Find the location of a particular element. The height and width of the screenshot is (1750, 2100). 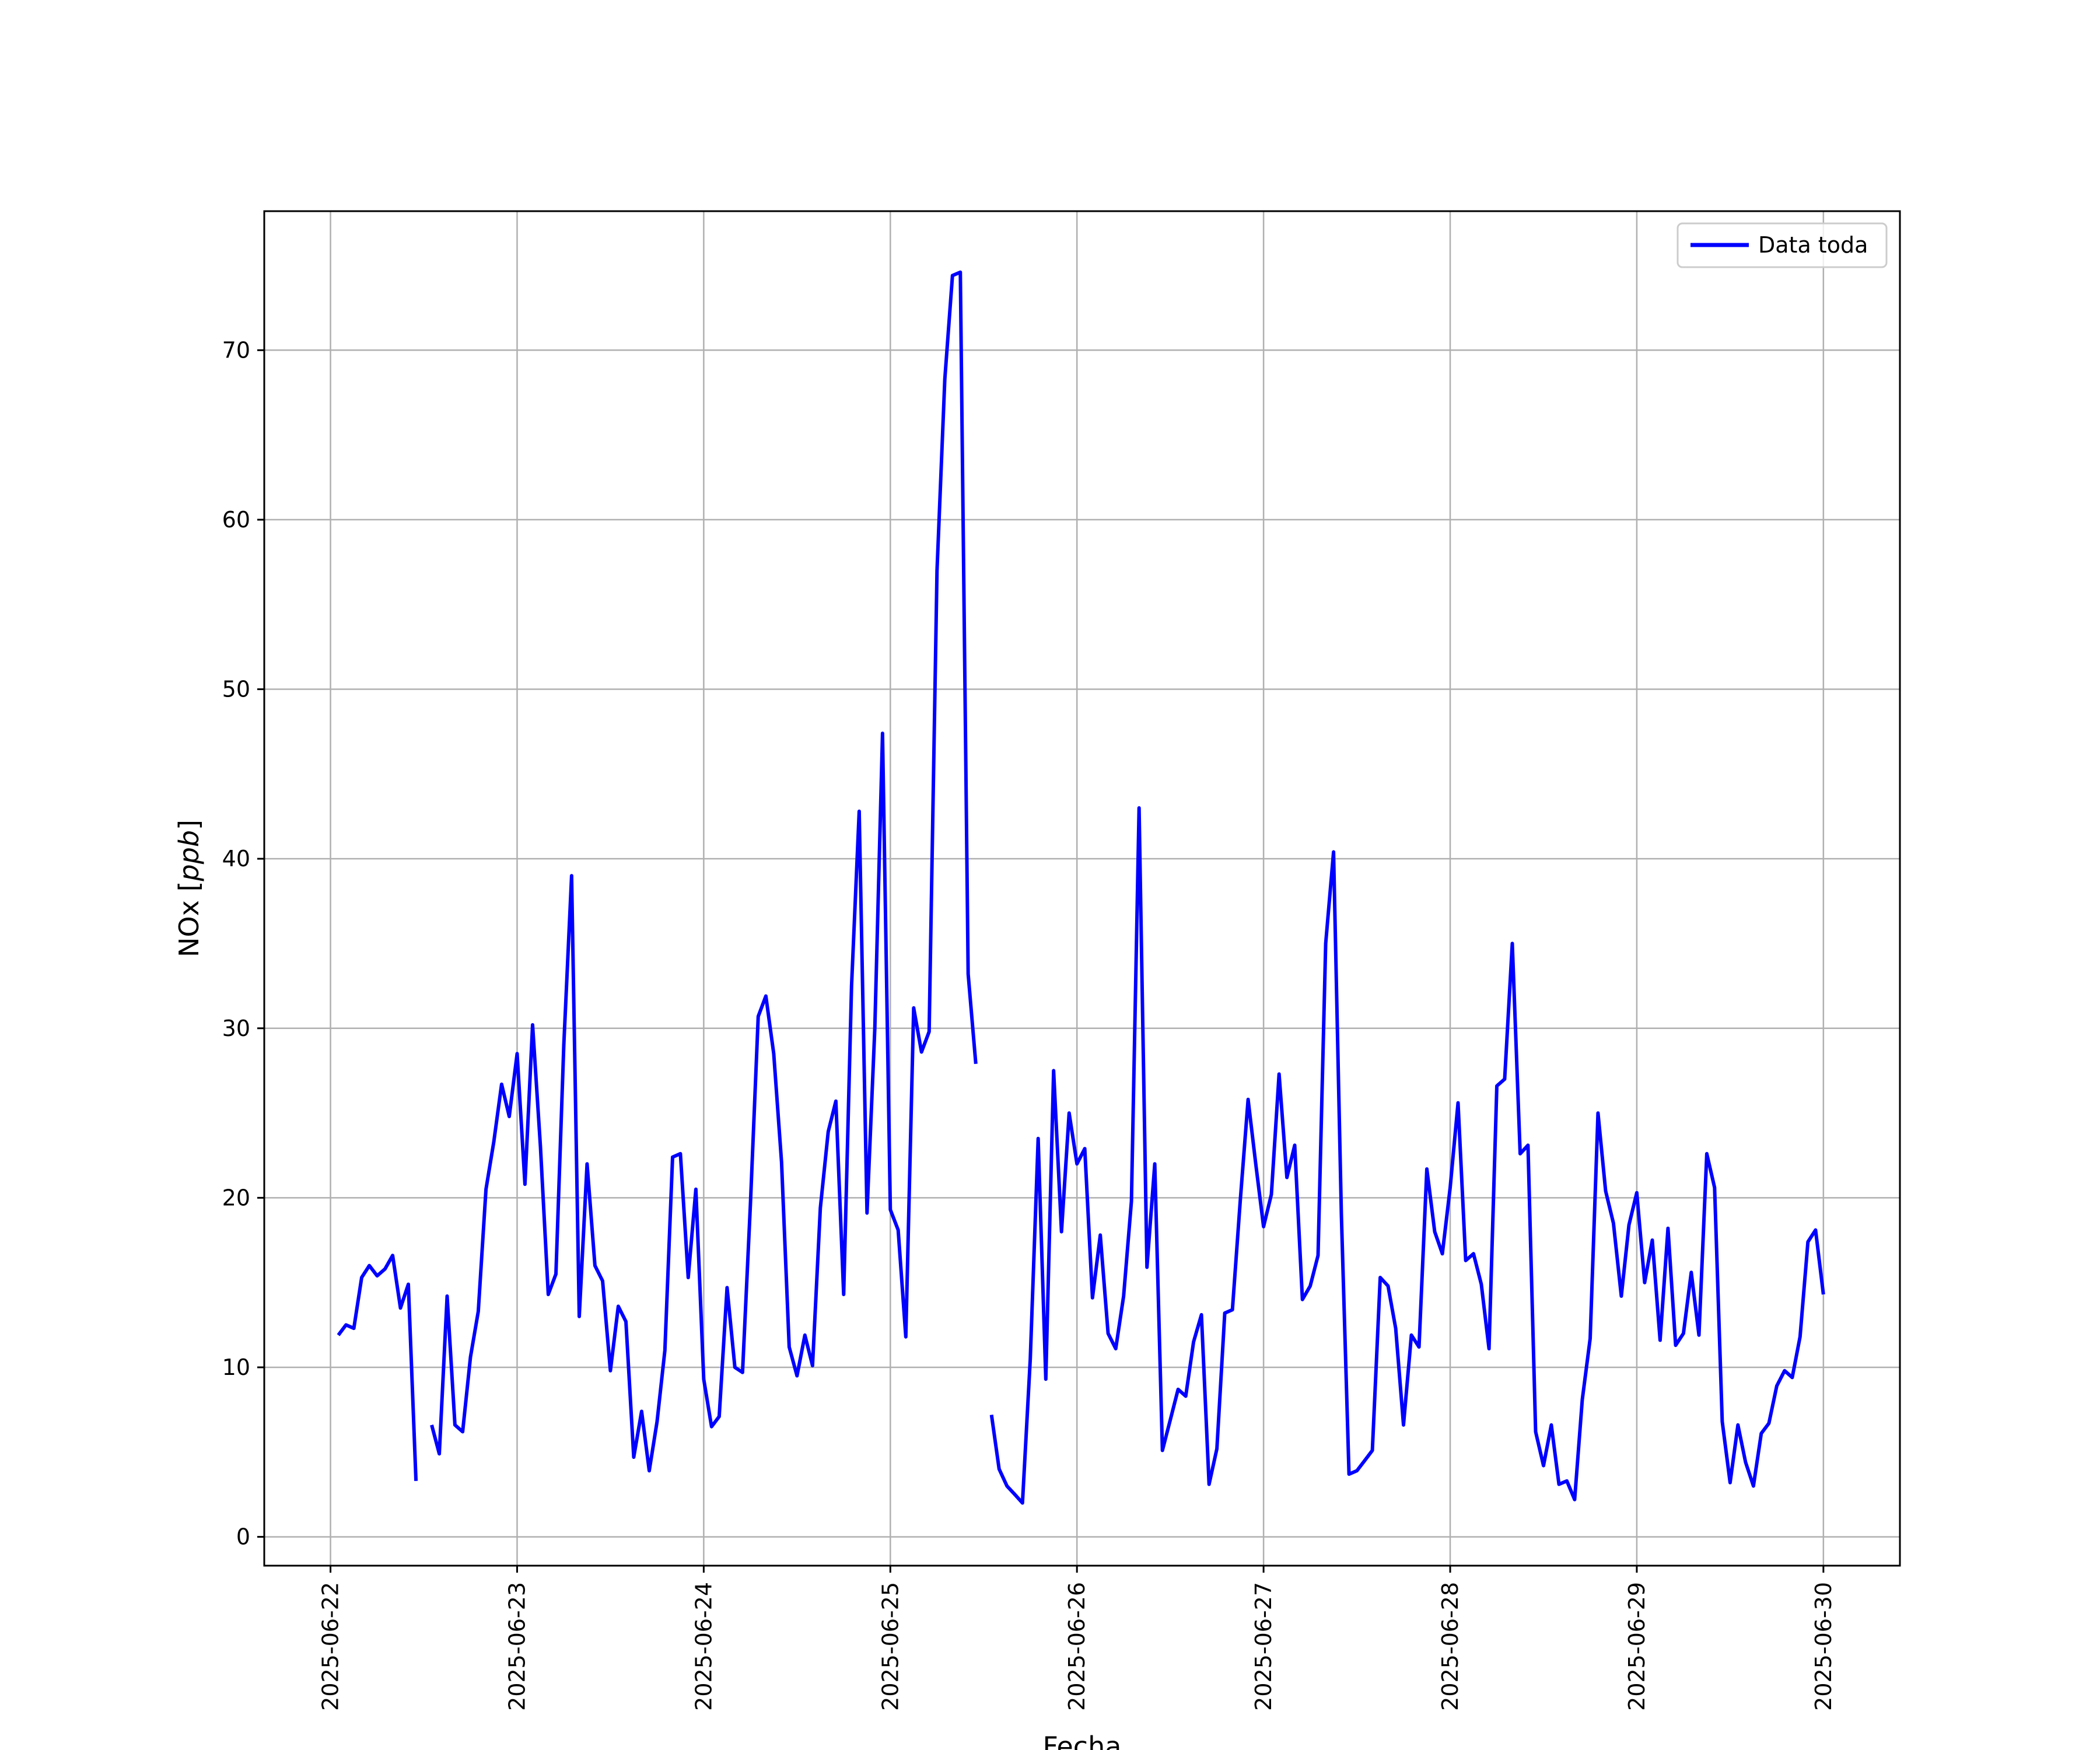

y-axis-label-unit: ppb is located at coordinates (189, 856).